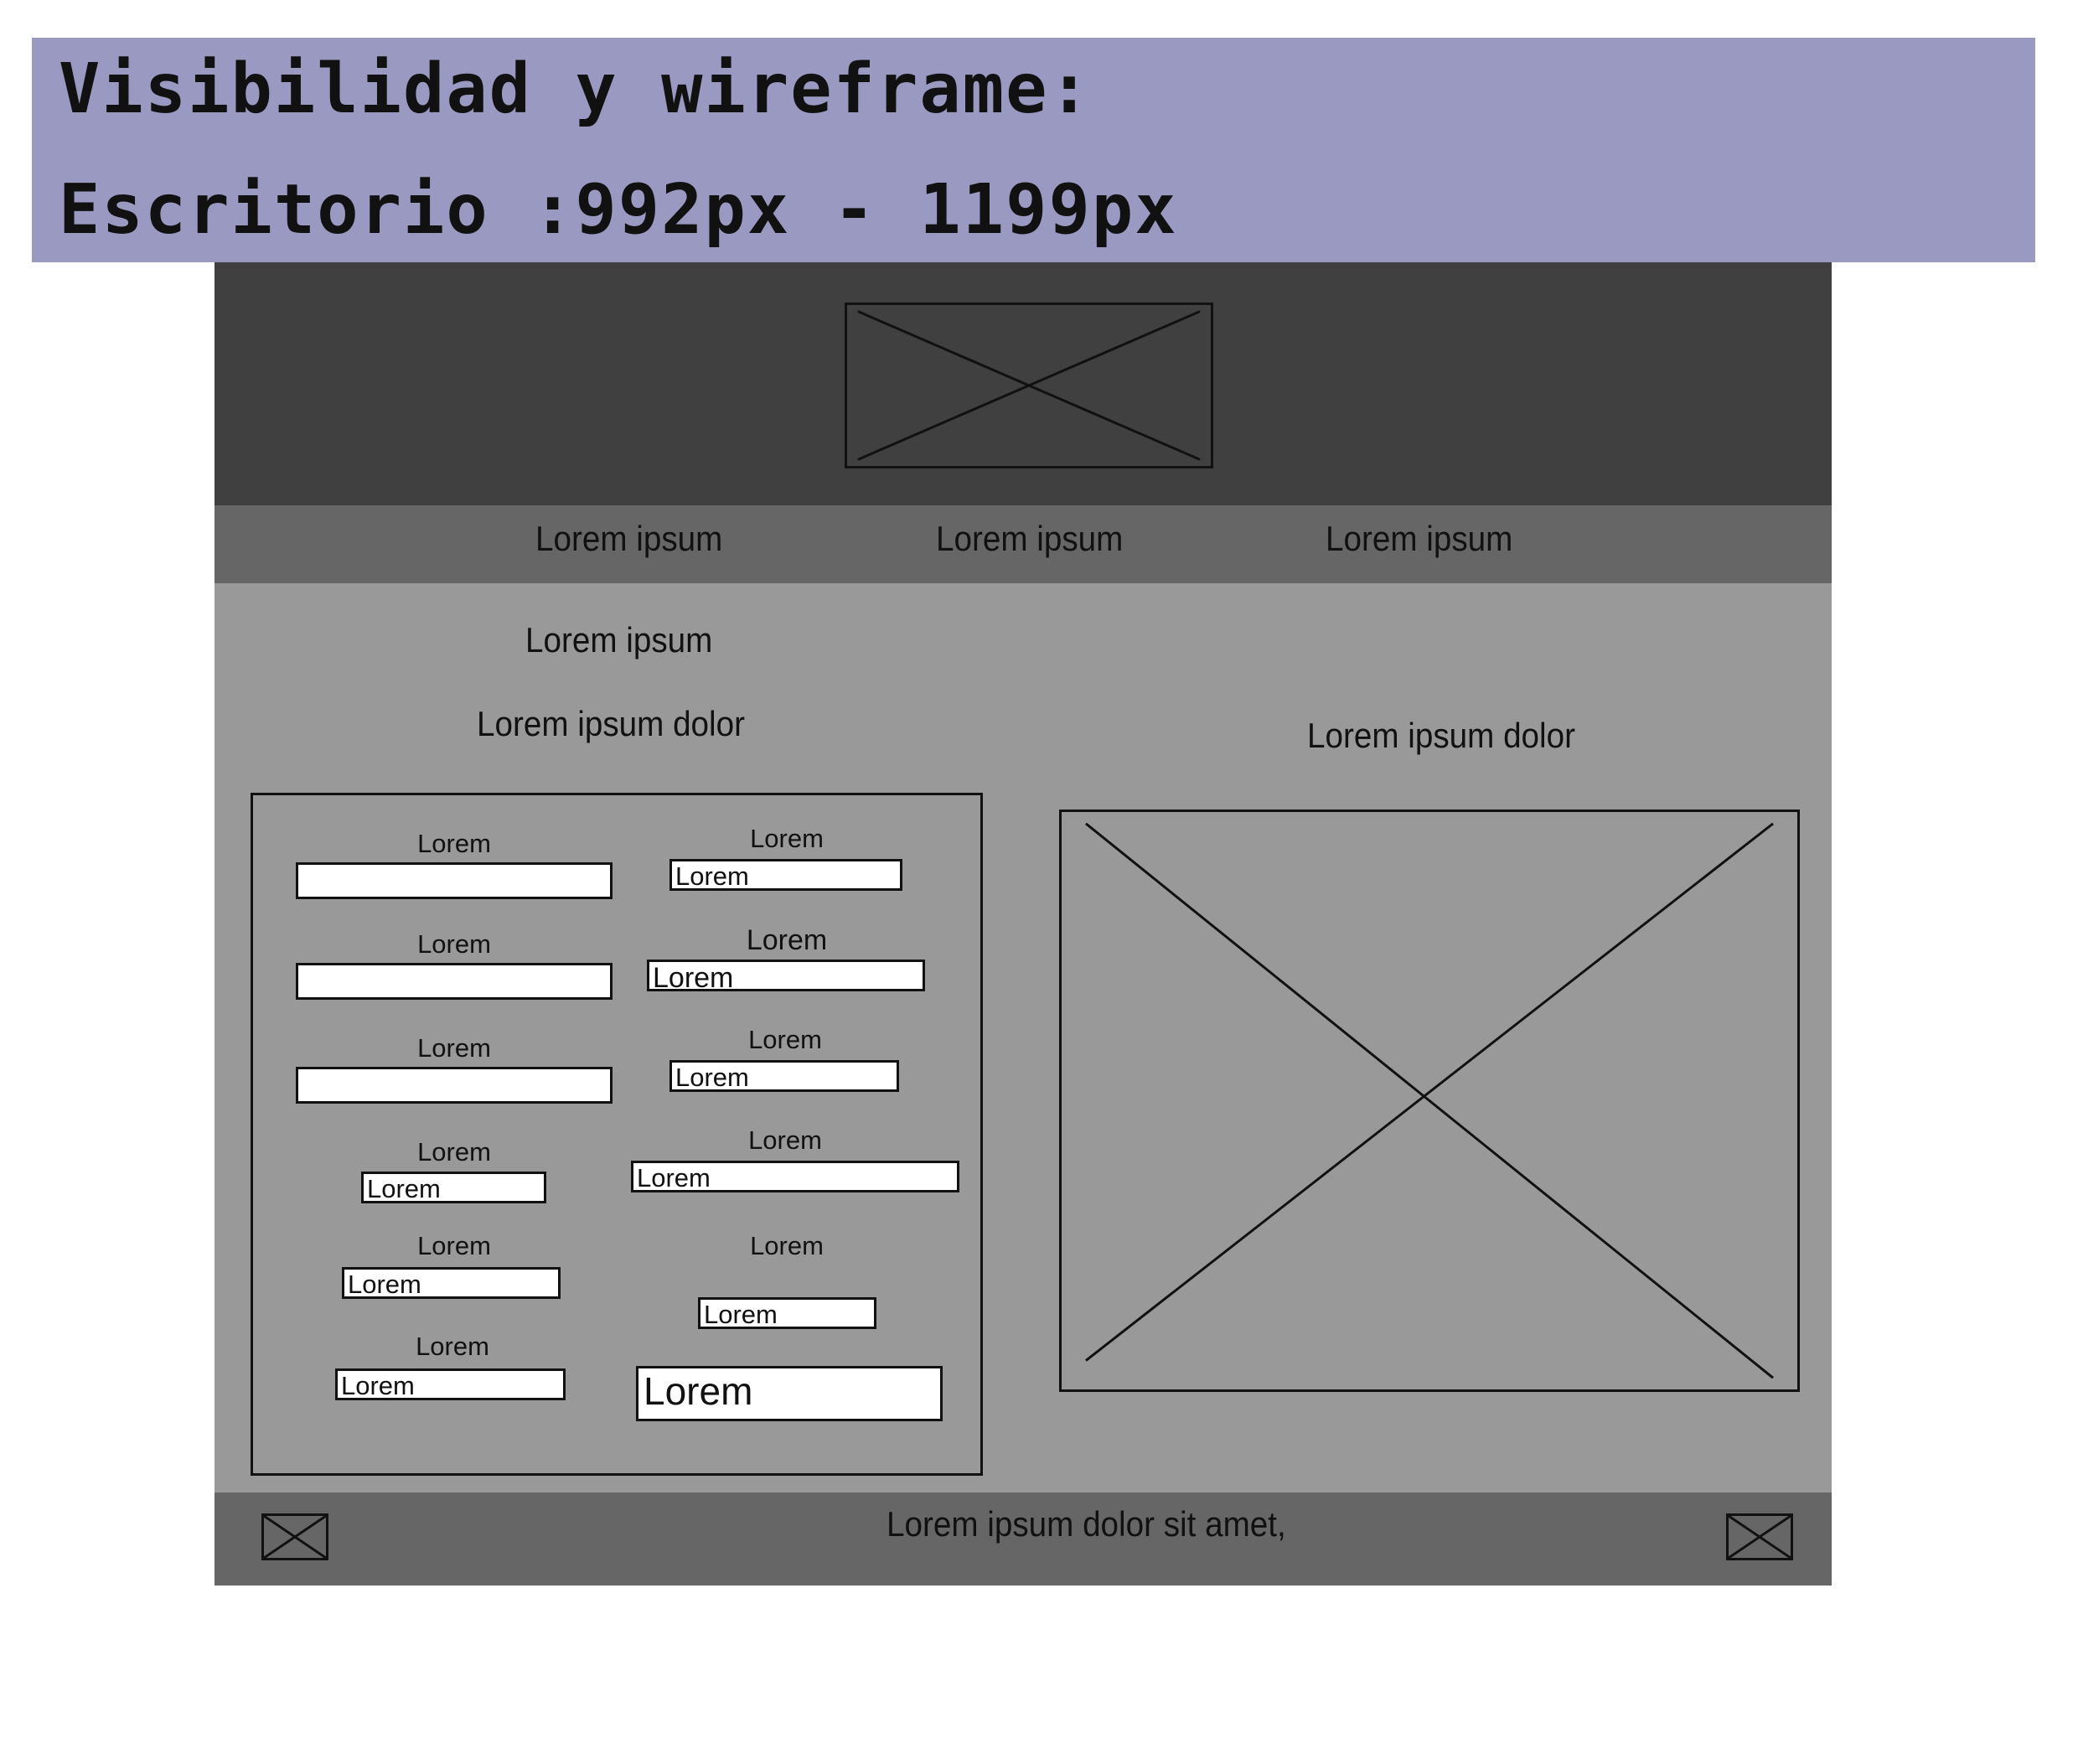  I want to click on wireframe-nav: Lorem ipsum Lorem ipsum Lorem ipsum, so click(1024, 544).